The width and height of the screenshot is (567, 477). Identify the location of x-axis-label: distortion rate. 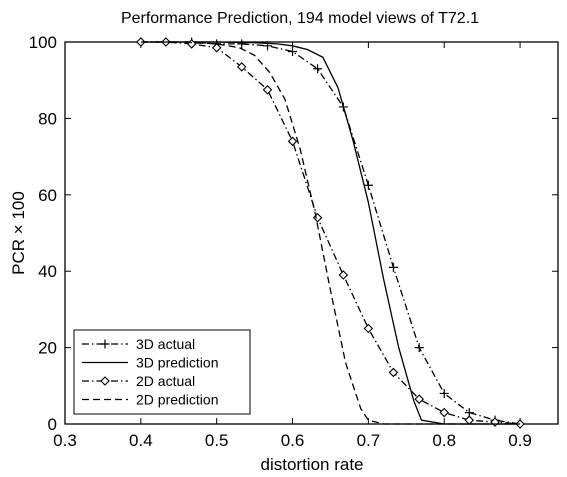
(312, 464).